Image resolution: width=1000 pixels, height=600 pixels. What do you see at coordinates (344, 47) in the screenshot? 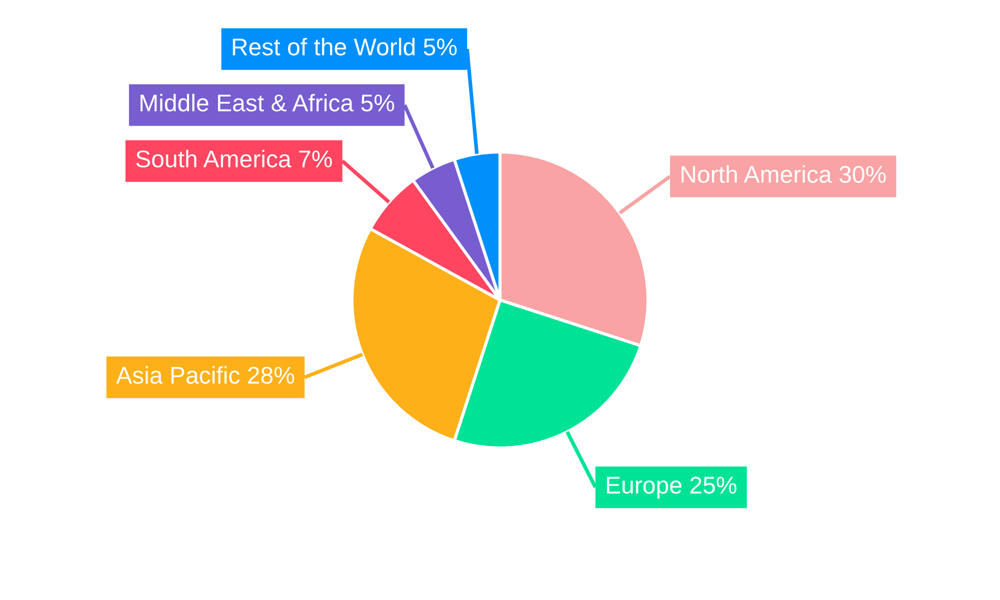
I see `slice-label: Rest of the World 5%` at bounding box center [344, 47].